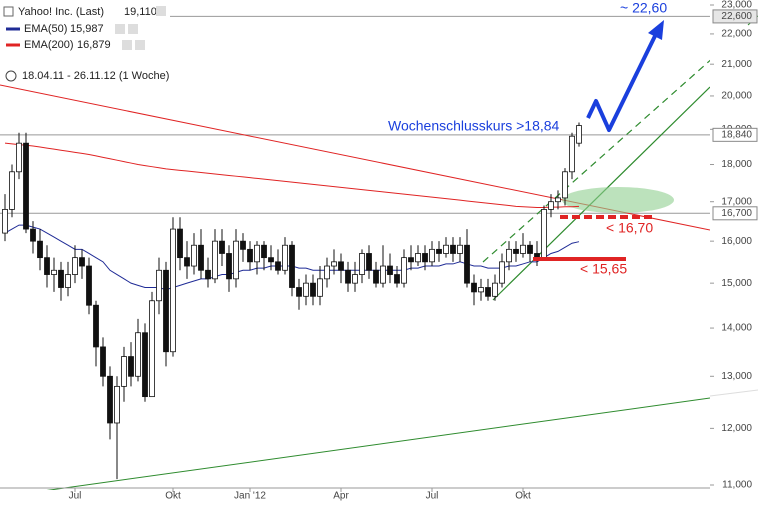  I want to click on y-tick-label: 22,000, so click(736, 34).